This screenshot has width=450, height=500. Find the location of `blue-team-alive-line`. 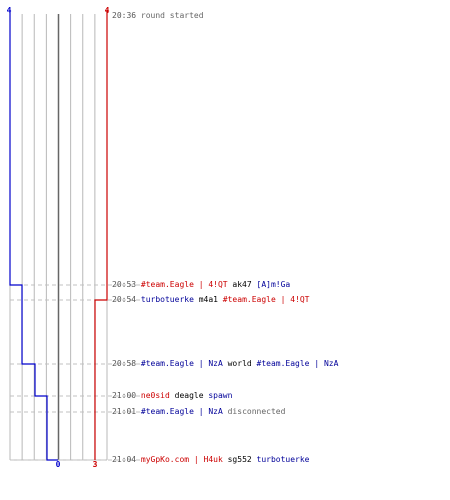

blue-team-alive-line is located at coordinates (33, 235).